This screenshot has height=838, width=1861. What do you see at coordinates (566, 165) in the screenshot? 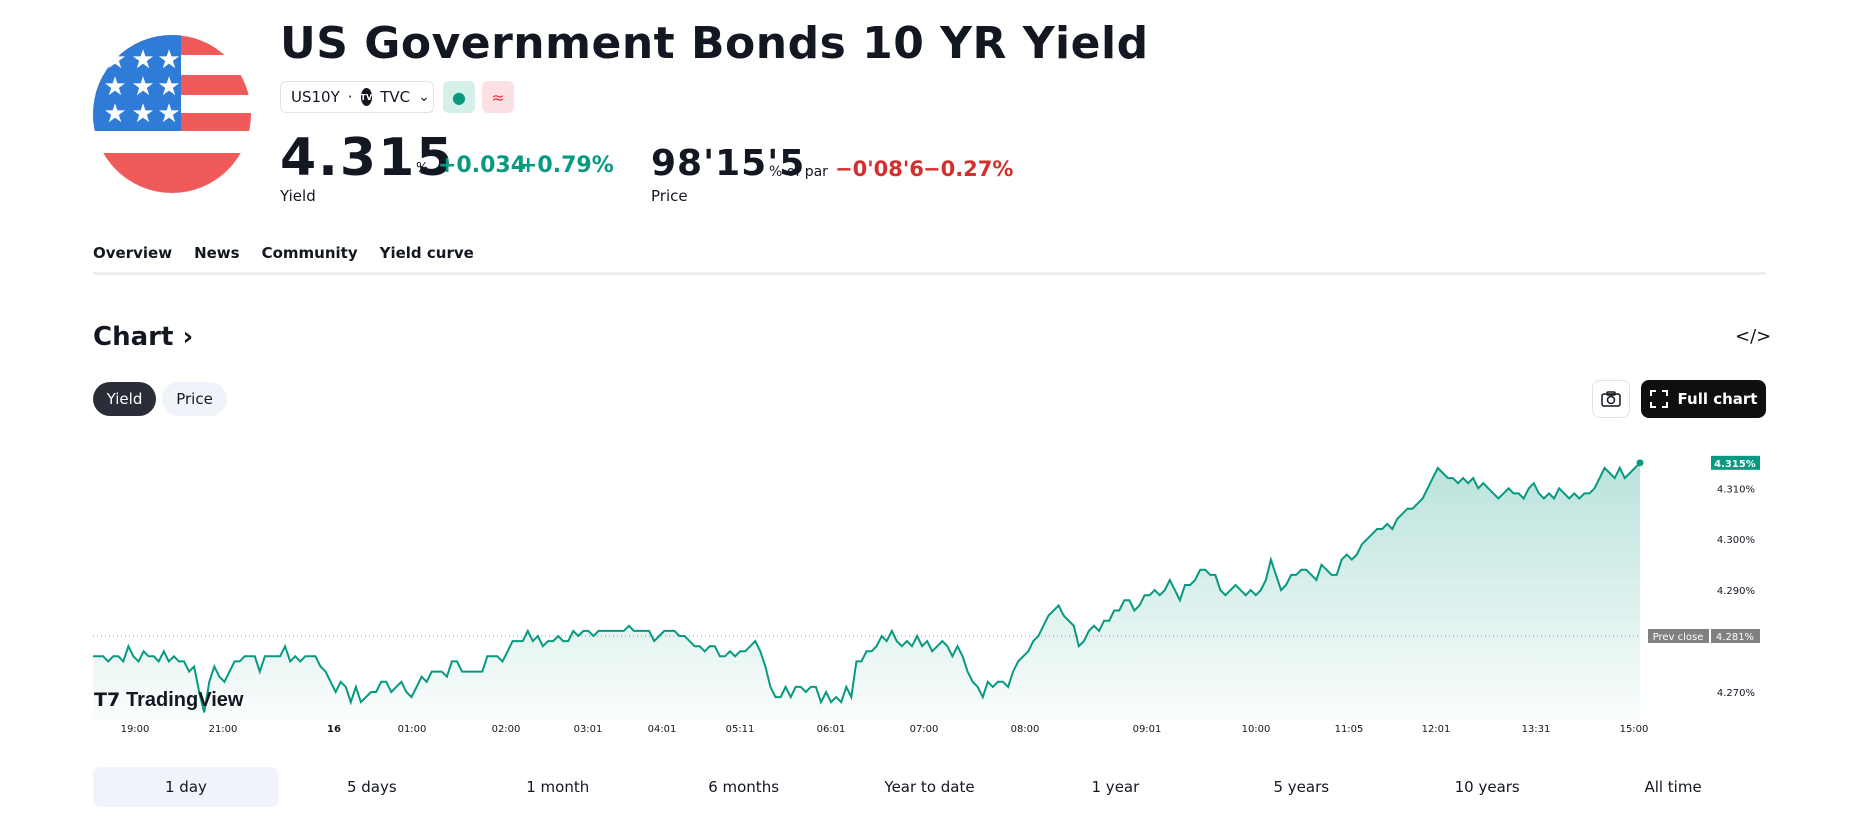
I see `yield-change-percent: +0.79%` at bounding box center [566, 165].